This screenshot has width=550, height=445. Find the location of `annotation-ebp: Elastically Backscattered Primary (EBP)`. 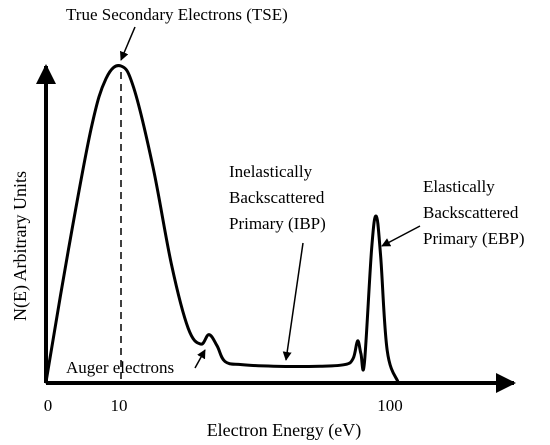

annotation-ebp: Elastically Backscattered Primary (EBP) is located at coordinates (453, 212).